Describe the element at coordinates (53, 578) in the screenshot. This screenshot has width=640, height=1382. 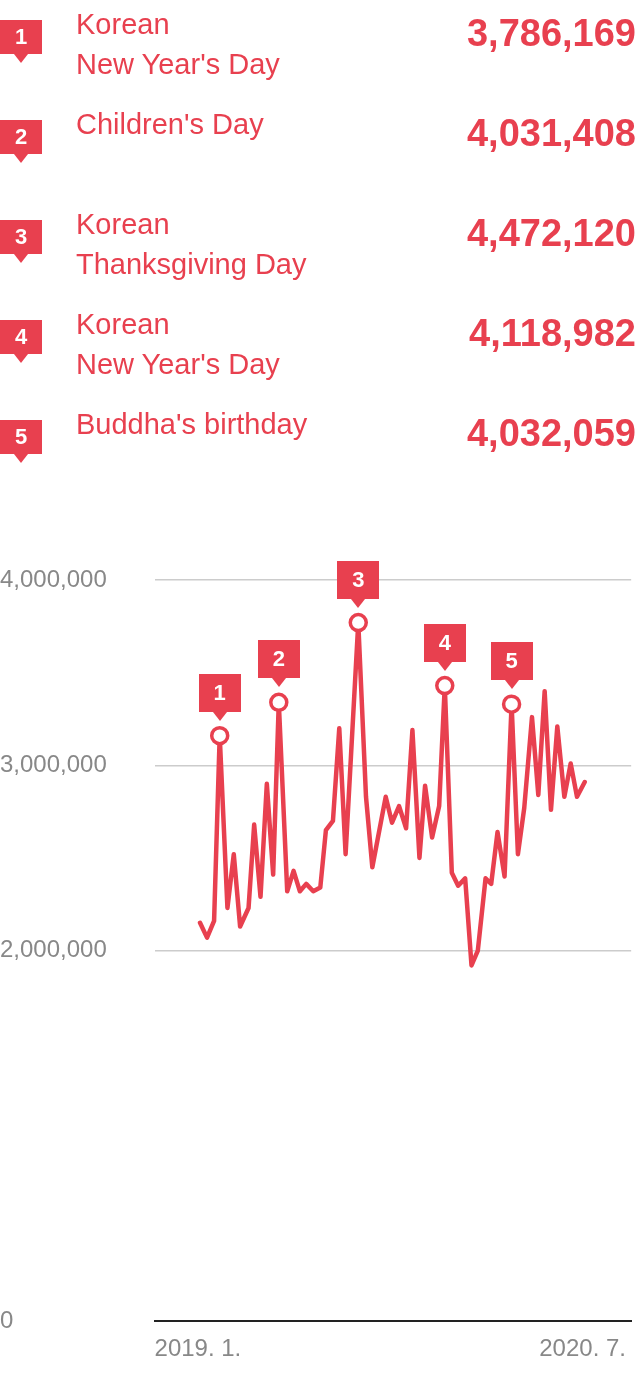
I see `y-tick-label: 4,000,000` at that location.